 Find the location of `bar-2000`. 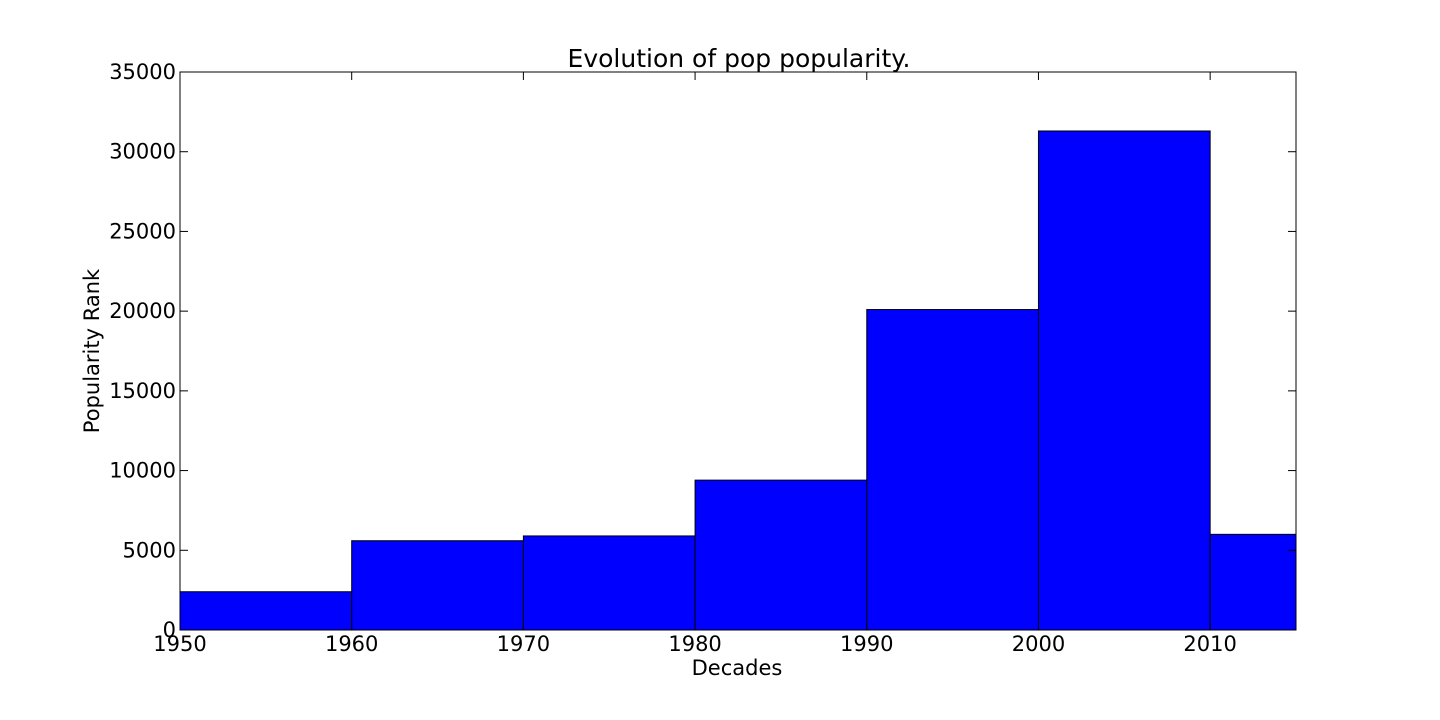

bar-2000 is located at coordinates (1124, 380).